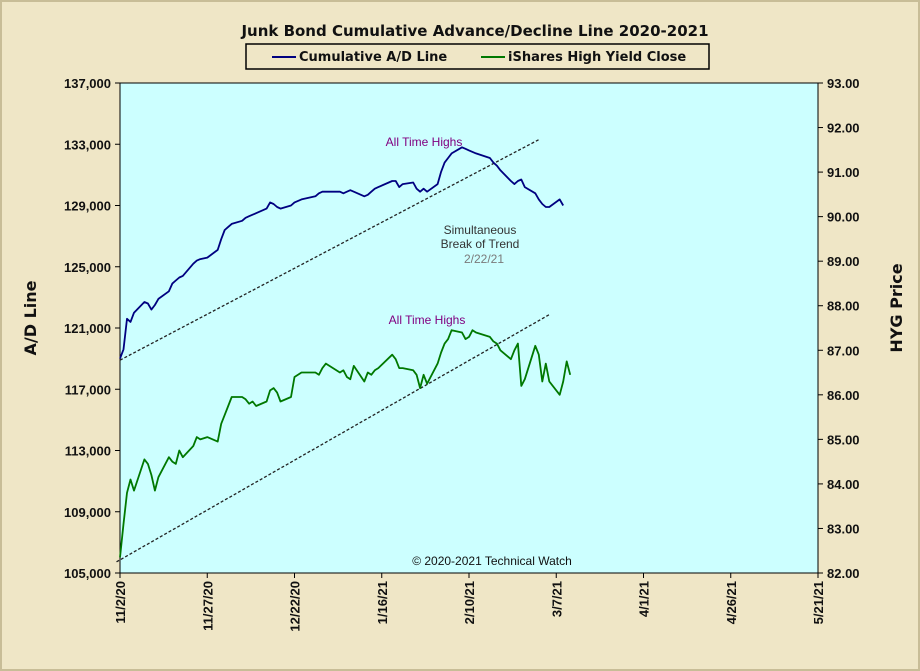 The height and width of the screenshot is (671, 920). I want to click on y-right-tick-label: 92.00, so click(843, 128).